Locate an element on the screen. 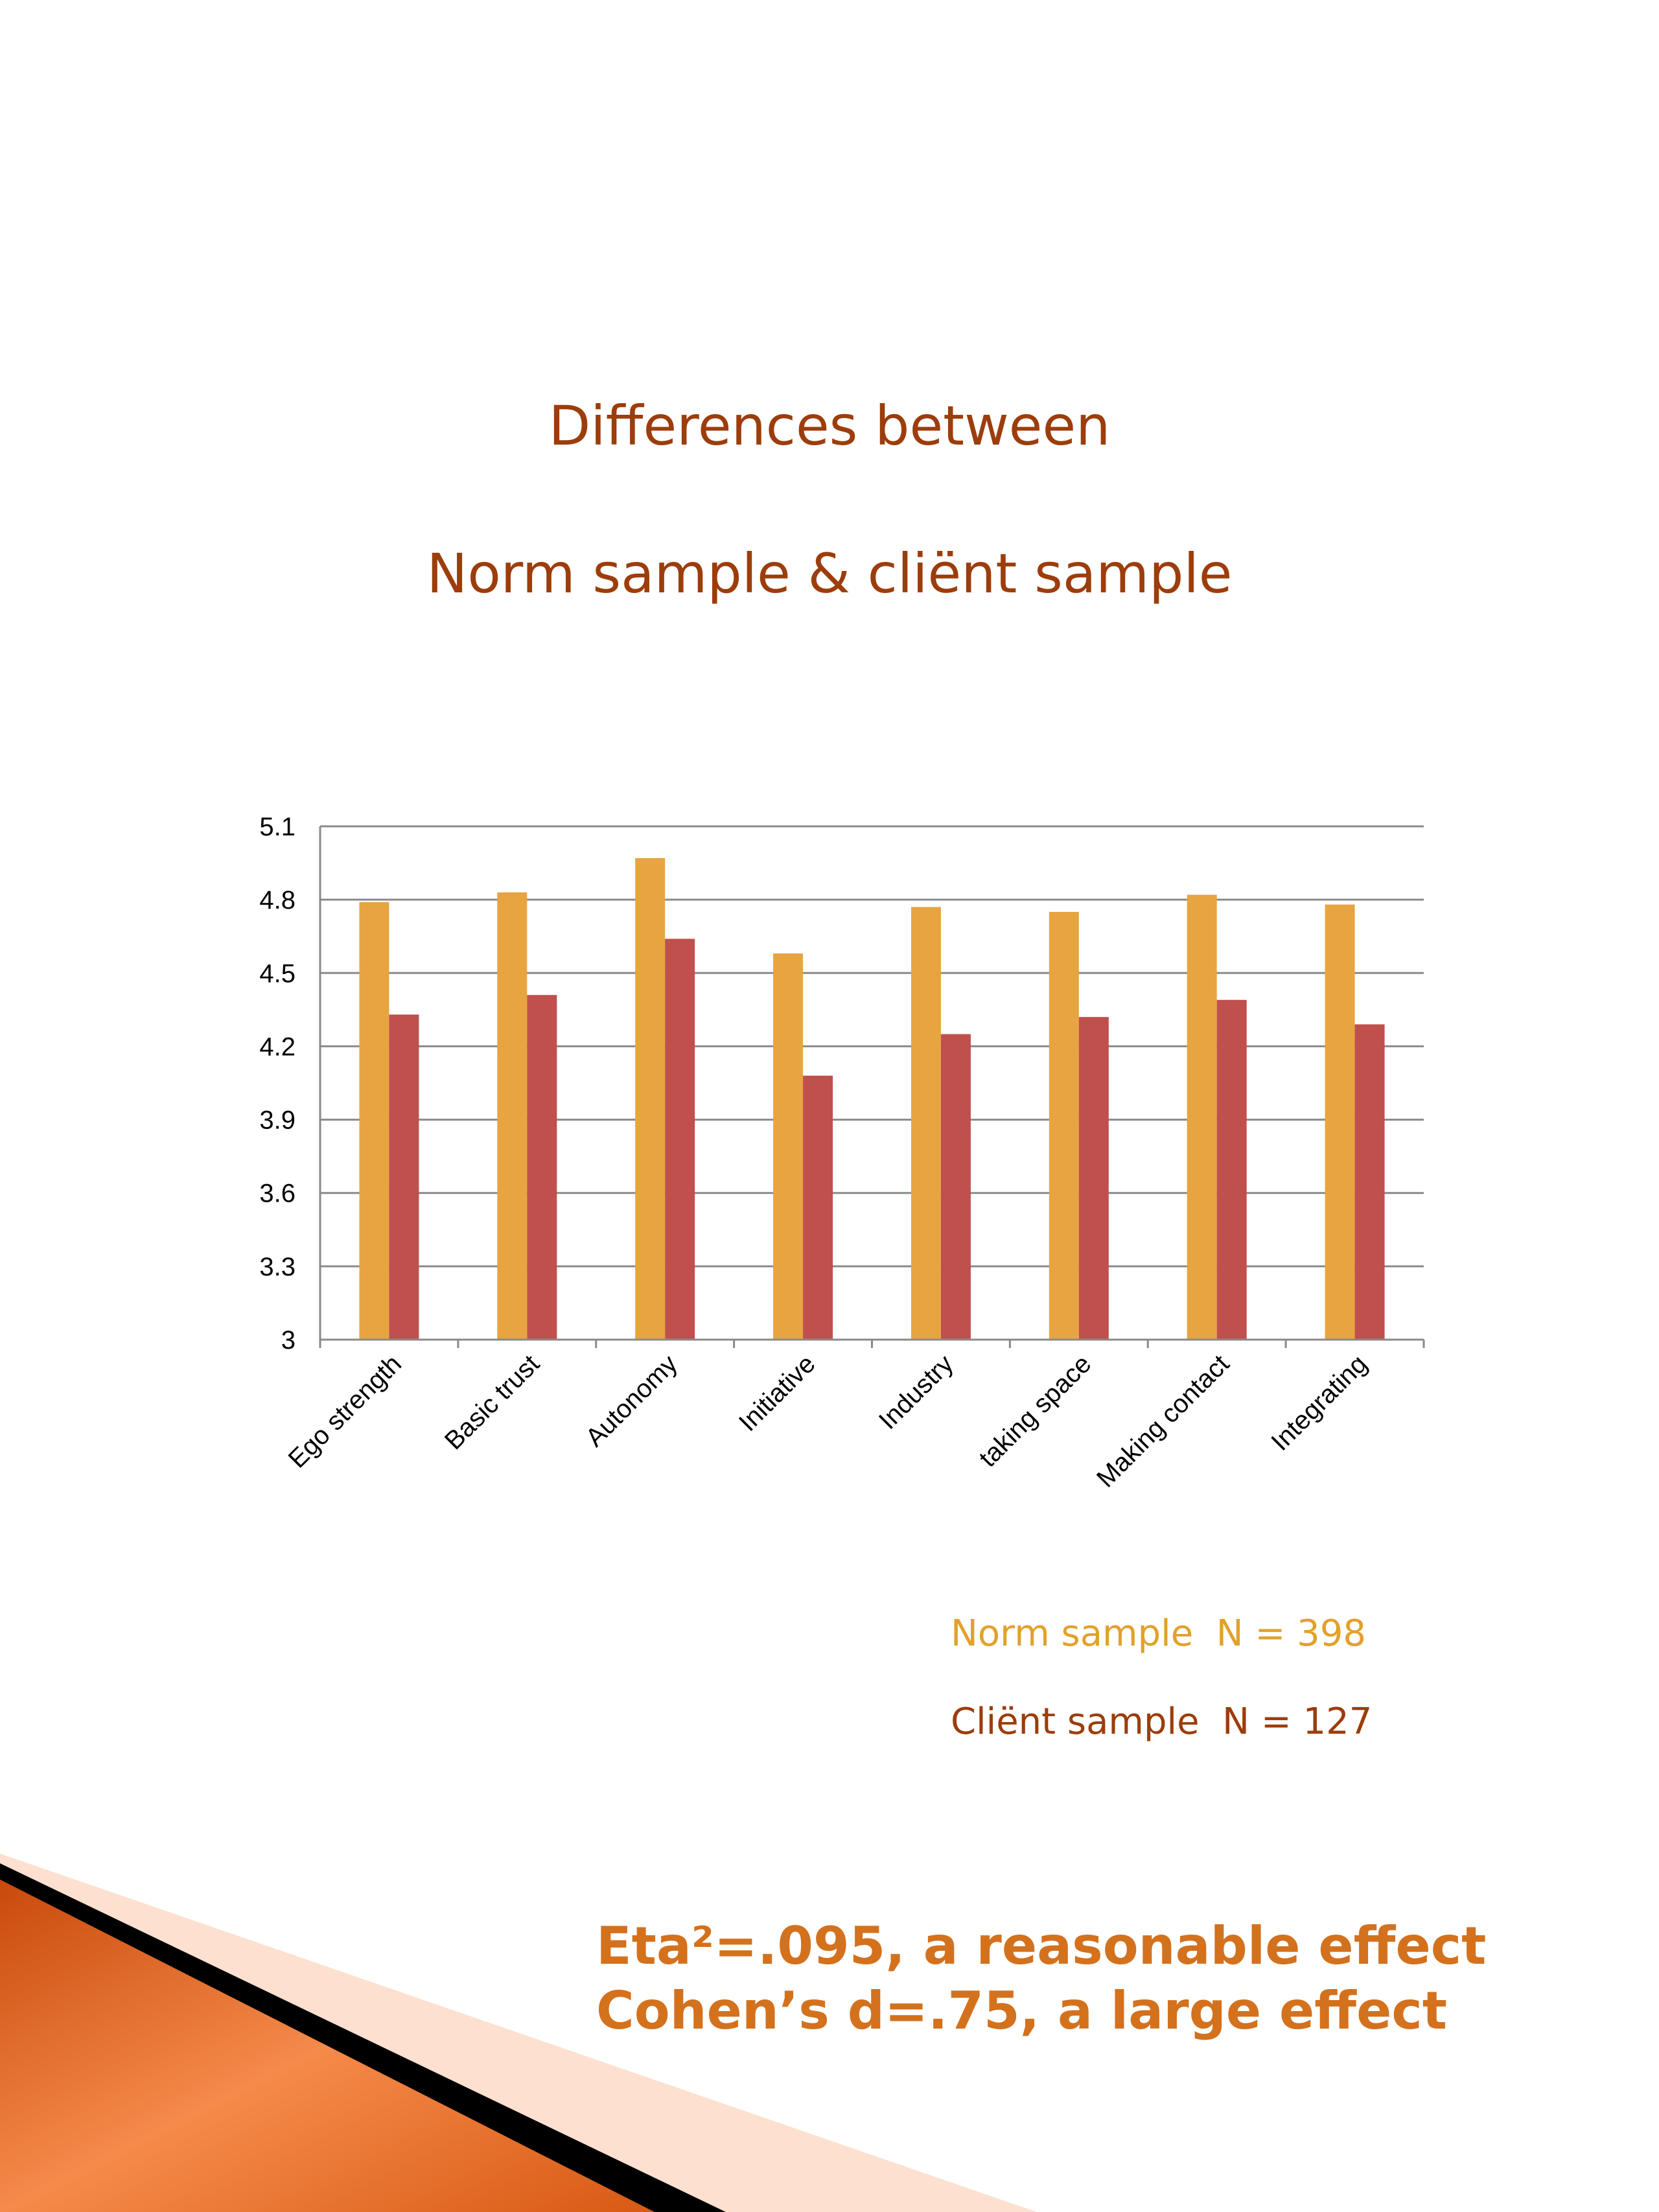 The height and width of the screenshot is (2212, 1659). corner-orange-stripe is located at coordinates (327, 2046).